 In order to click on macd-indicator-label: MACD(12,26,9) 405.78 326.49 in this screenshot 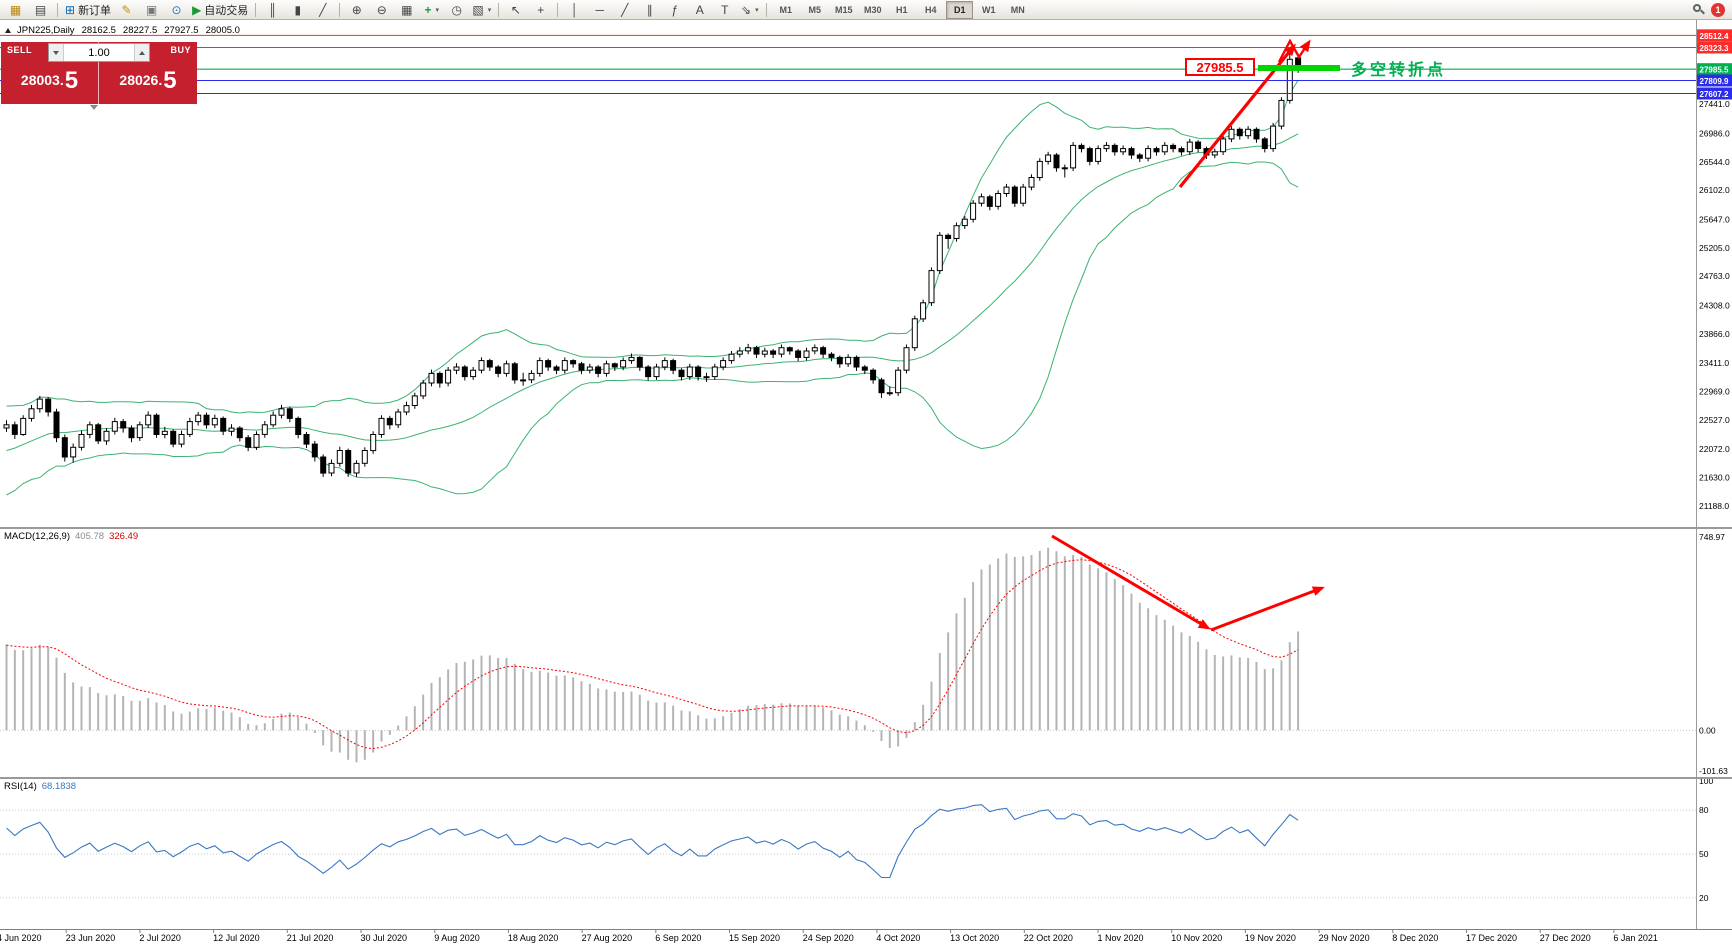, I will do `click(71, 536)`.